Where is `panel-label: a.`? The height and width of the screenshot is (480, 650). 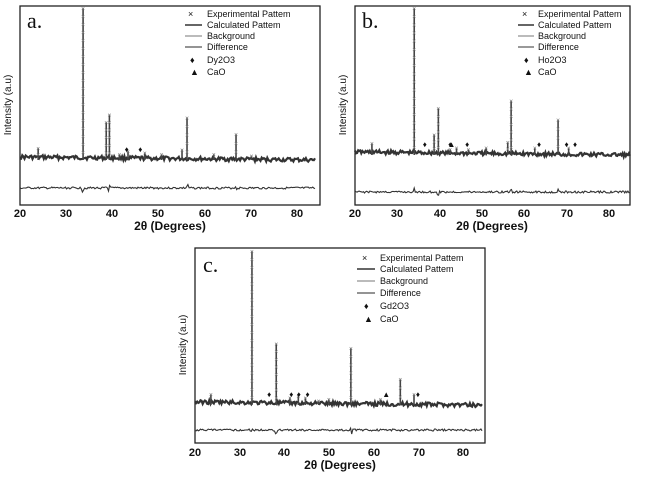 panel-label: a. is located at coordinates (34, 20).